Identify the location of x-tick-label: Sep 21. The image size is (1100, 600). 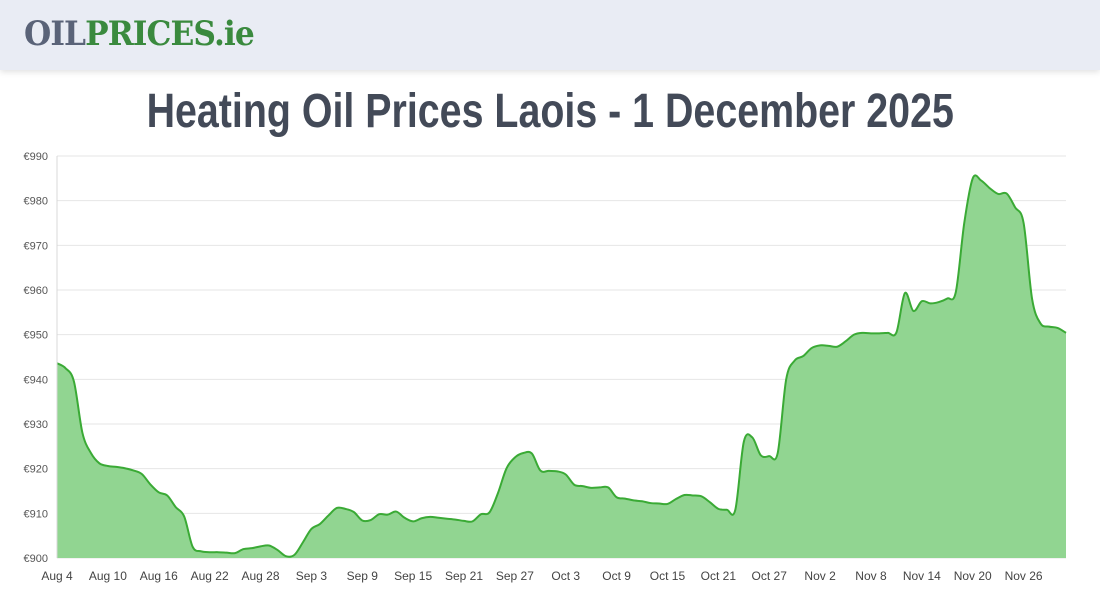
(464, 576).